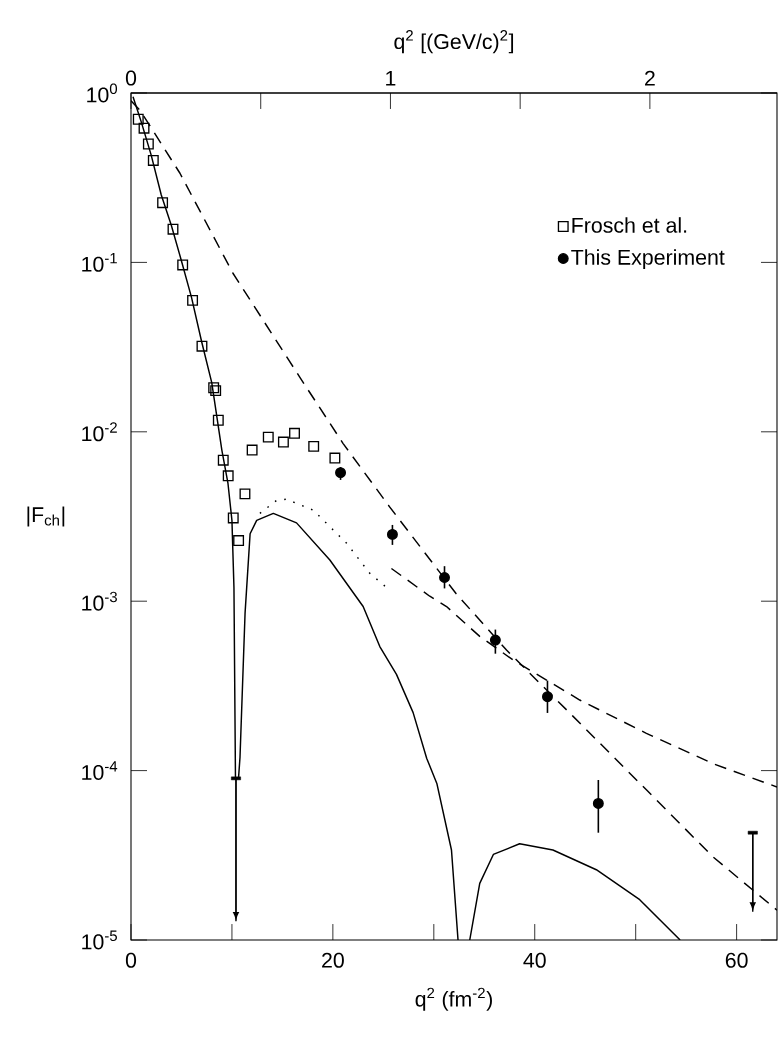  I want to click on y-tick-label: 10$^{-2}$, so click(99, 432).